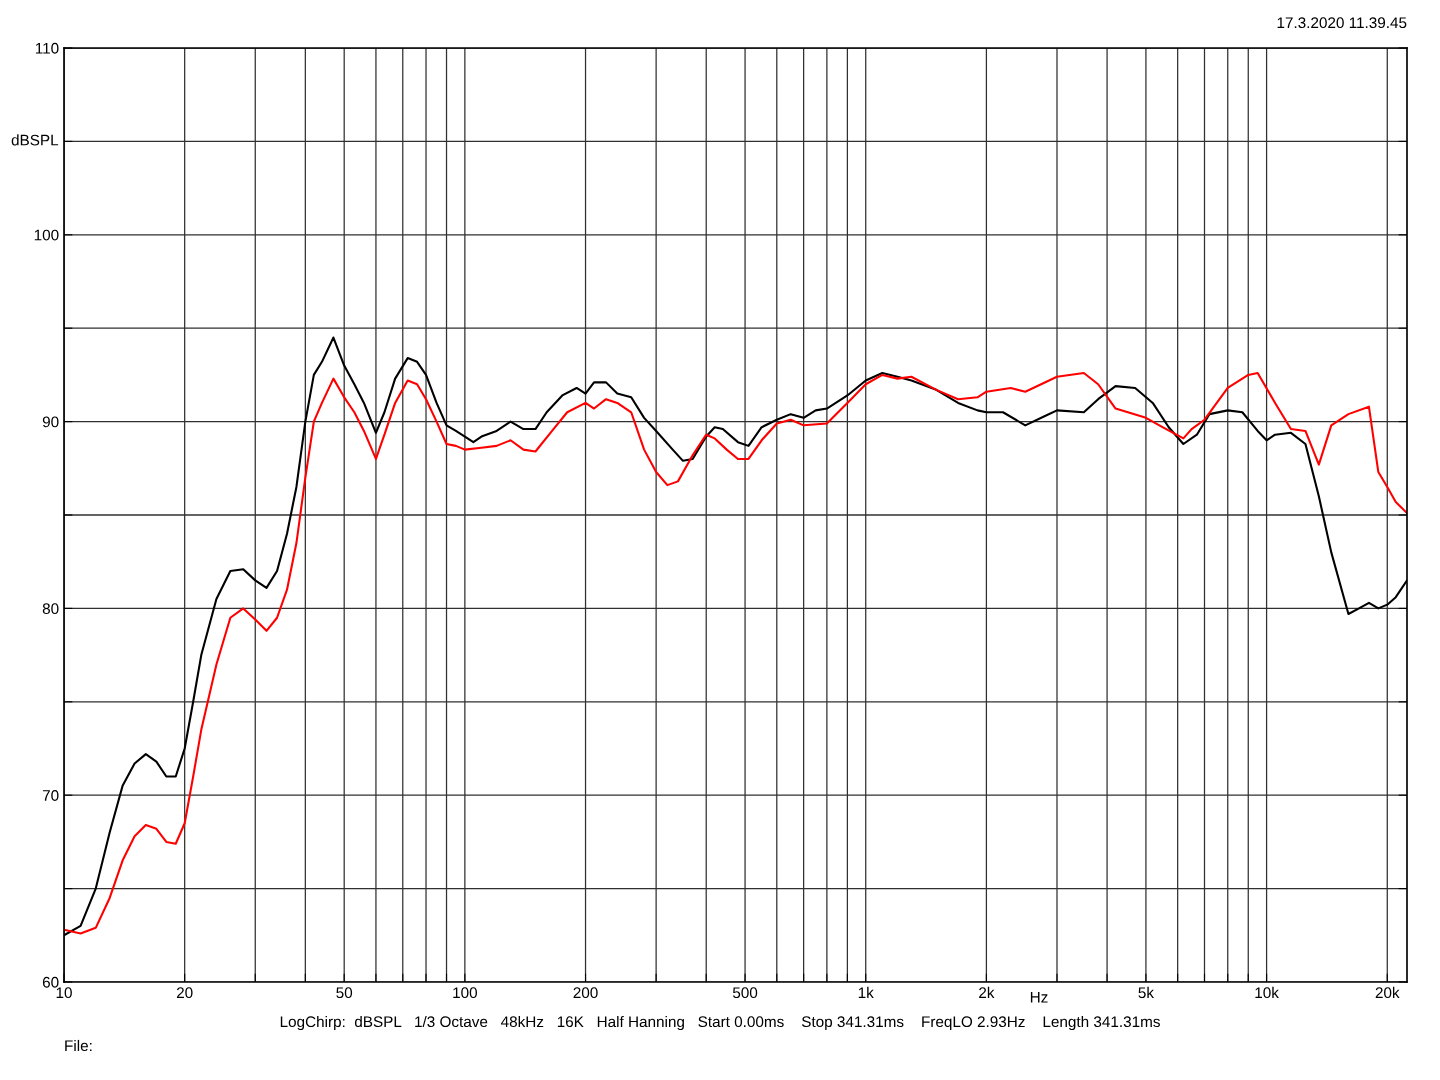  What do you see at coordinates (344, 993) in the screenshot?
I see `x-tick-label: 50` at bounding box center [344, 993].